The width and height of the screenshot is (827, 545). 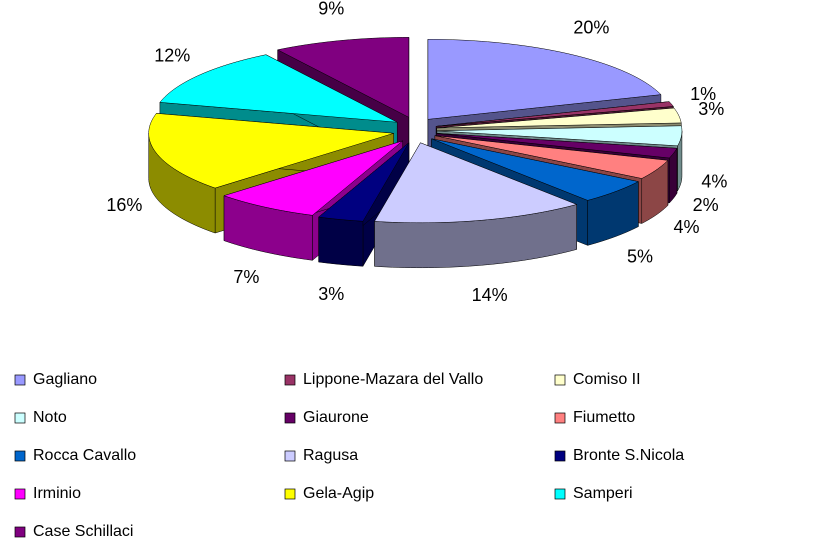 I want to click on data-label: 14%, so click(x=490, y=295).